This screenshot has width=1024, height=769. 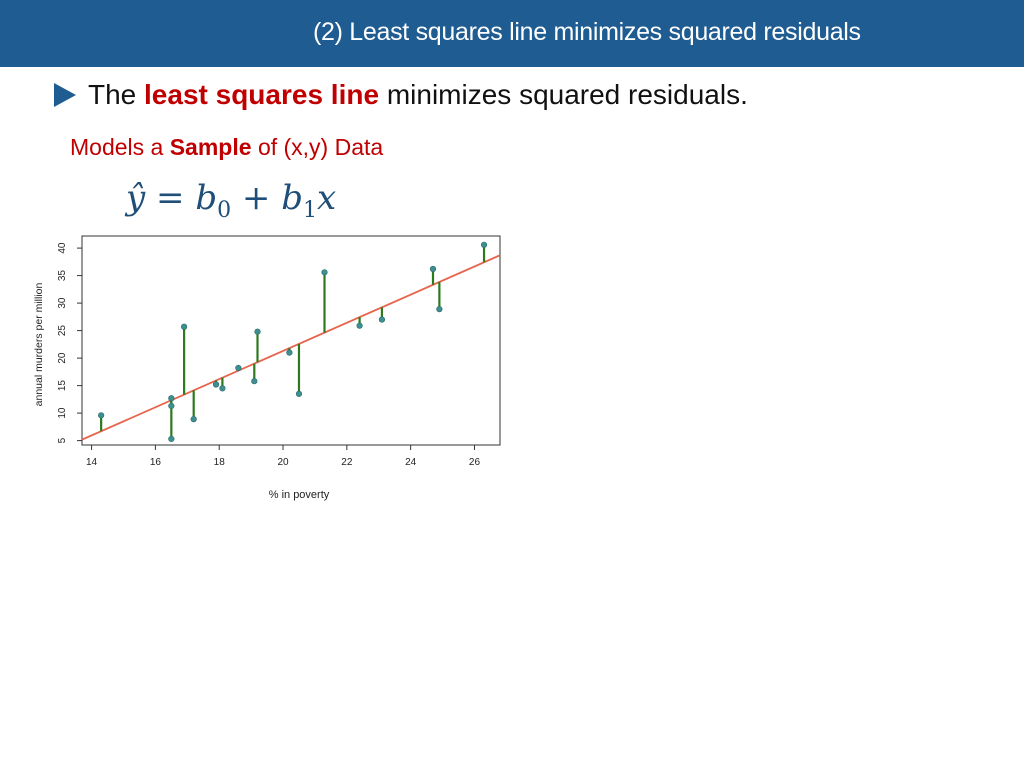 I want to click on regression-equation: ŷ = b0 + b1x, so click(x=231, y=200).